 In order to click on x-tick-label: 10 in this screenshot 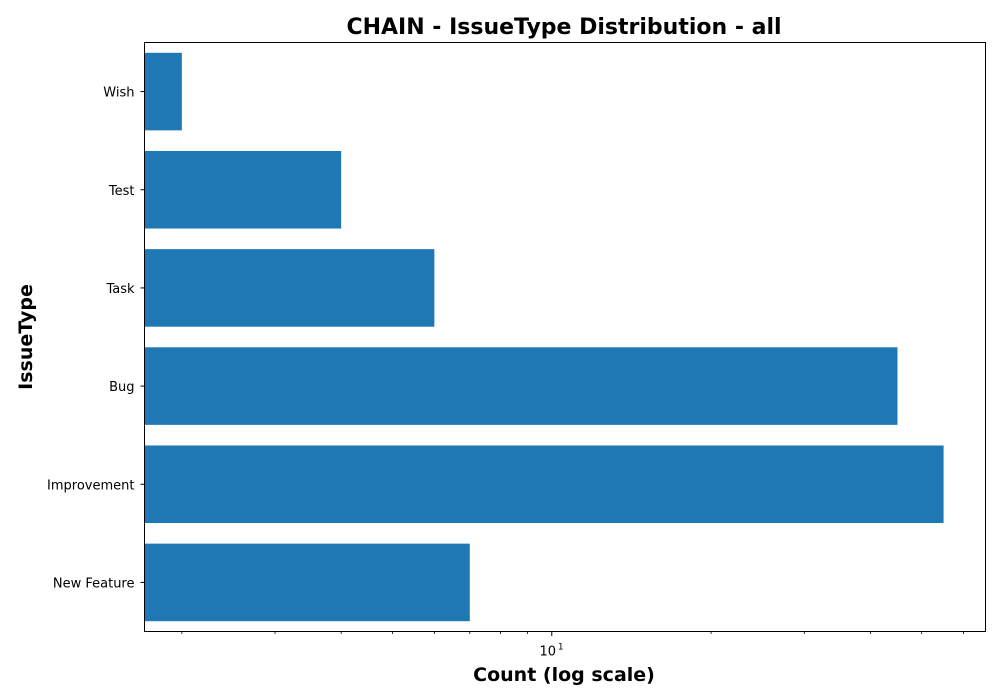, I will do `click(547, 652)`.